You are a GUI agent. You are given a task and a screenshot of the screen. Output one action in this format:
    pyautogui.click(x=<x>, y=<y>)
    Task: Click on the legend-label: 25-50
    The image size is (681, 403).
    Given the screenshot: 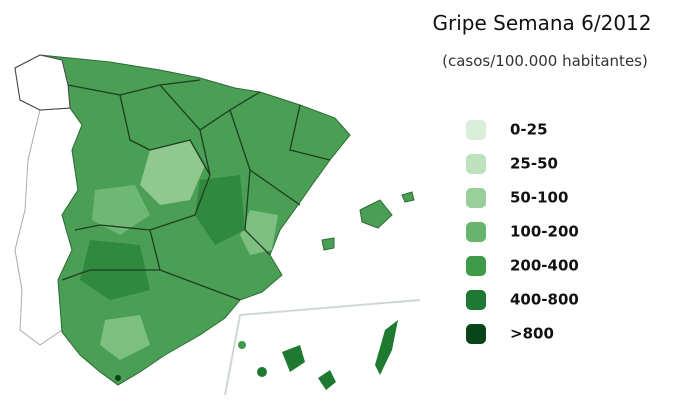 What is the action you would take?
    pyautogui.click(x=534, y=164)
    